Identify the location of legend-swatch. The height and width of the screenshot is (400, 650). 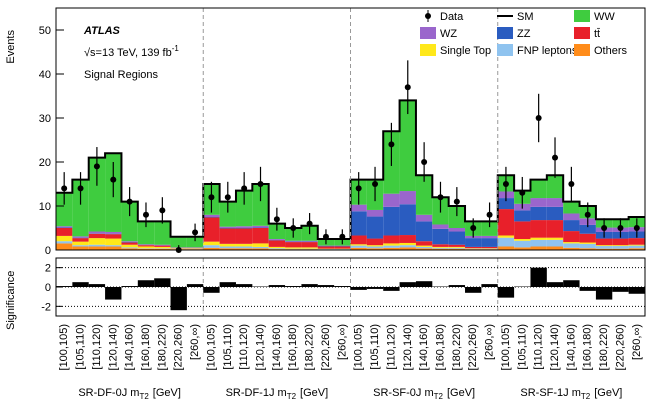
(505, 50).